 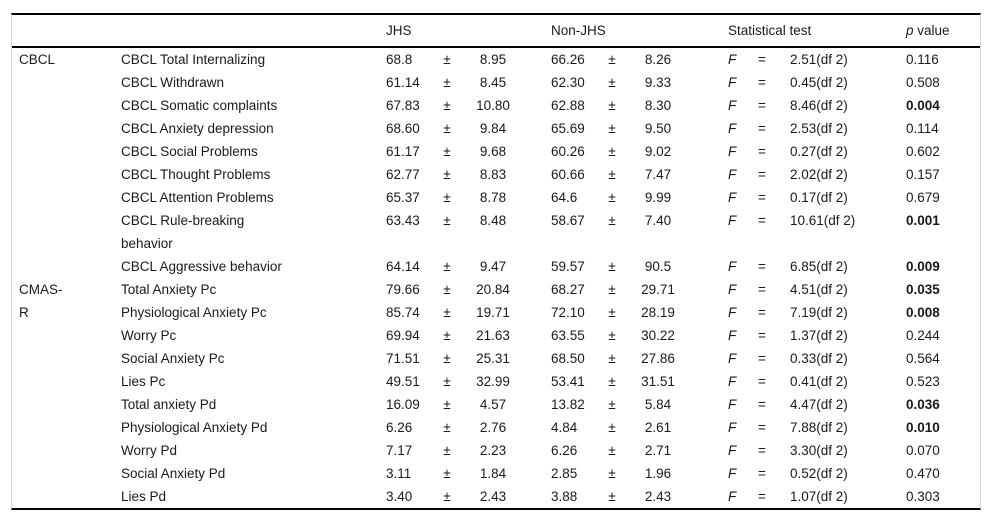 What do you see at coordinates (923, 496) in the screenshot?
I see `p-value: 0.303` at bounding box center [923, 496].